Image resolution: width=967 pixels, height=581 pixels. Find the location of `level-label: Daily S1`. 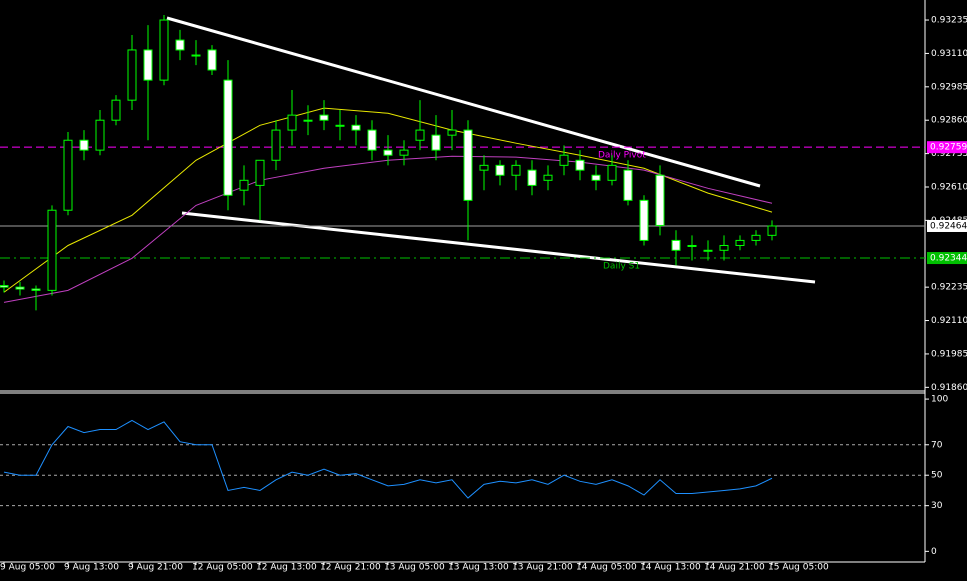

level-label: Daily S1 is located at coordinates (621, 267).